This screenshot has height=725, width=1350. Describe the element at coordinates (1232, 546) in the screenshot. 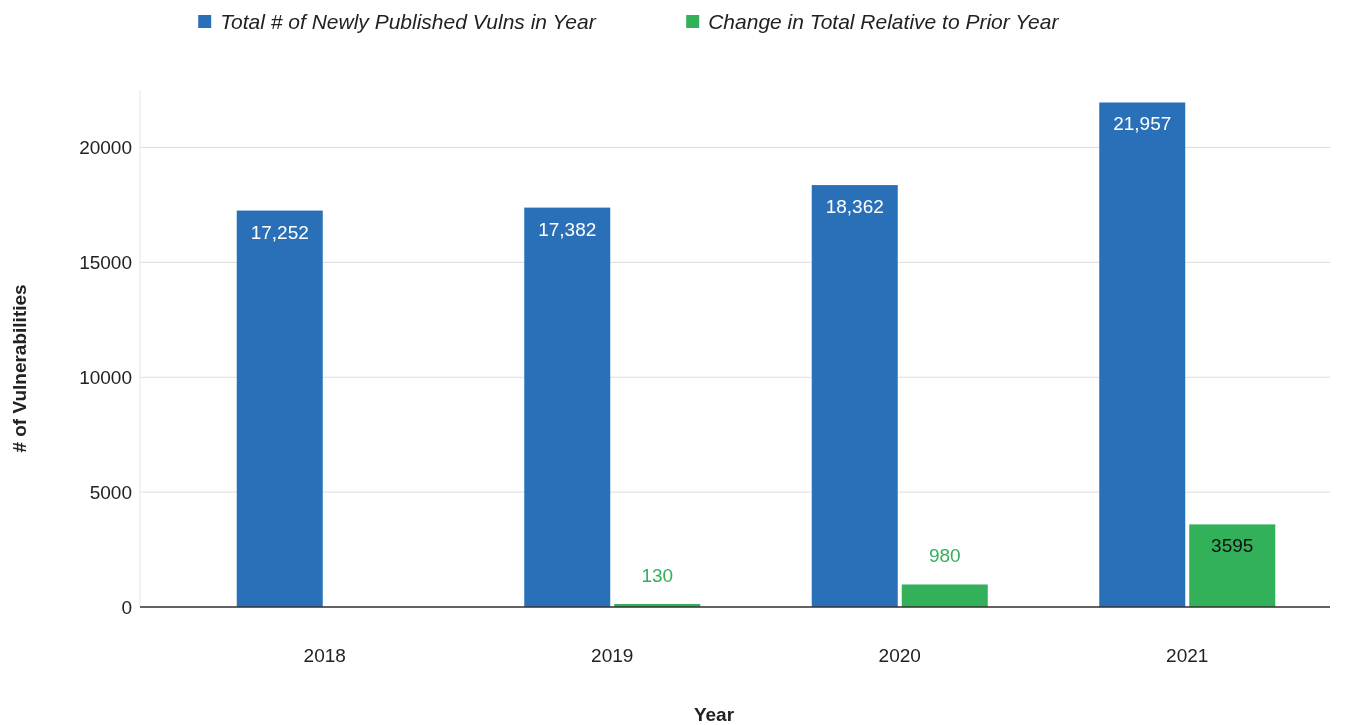

I see `data-label: 3595` at that location.